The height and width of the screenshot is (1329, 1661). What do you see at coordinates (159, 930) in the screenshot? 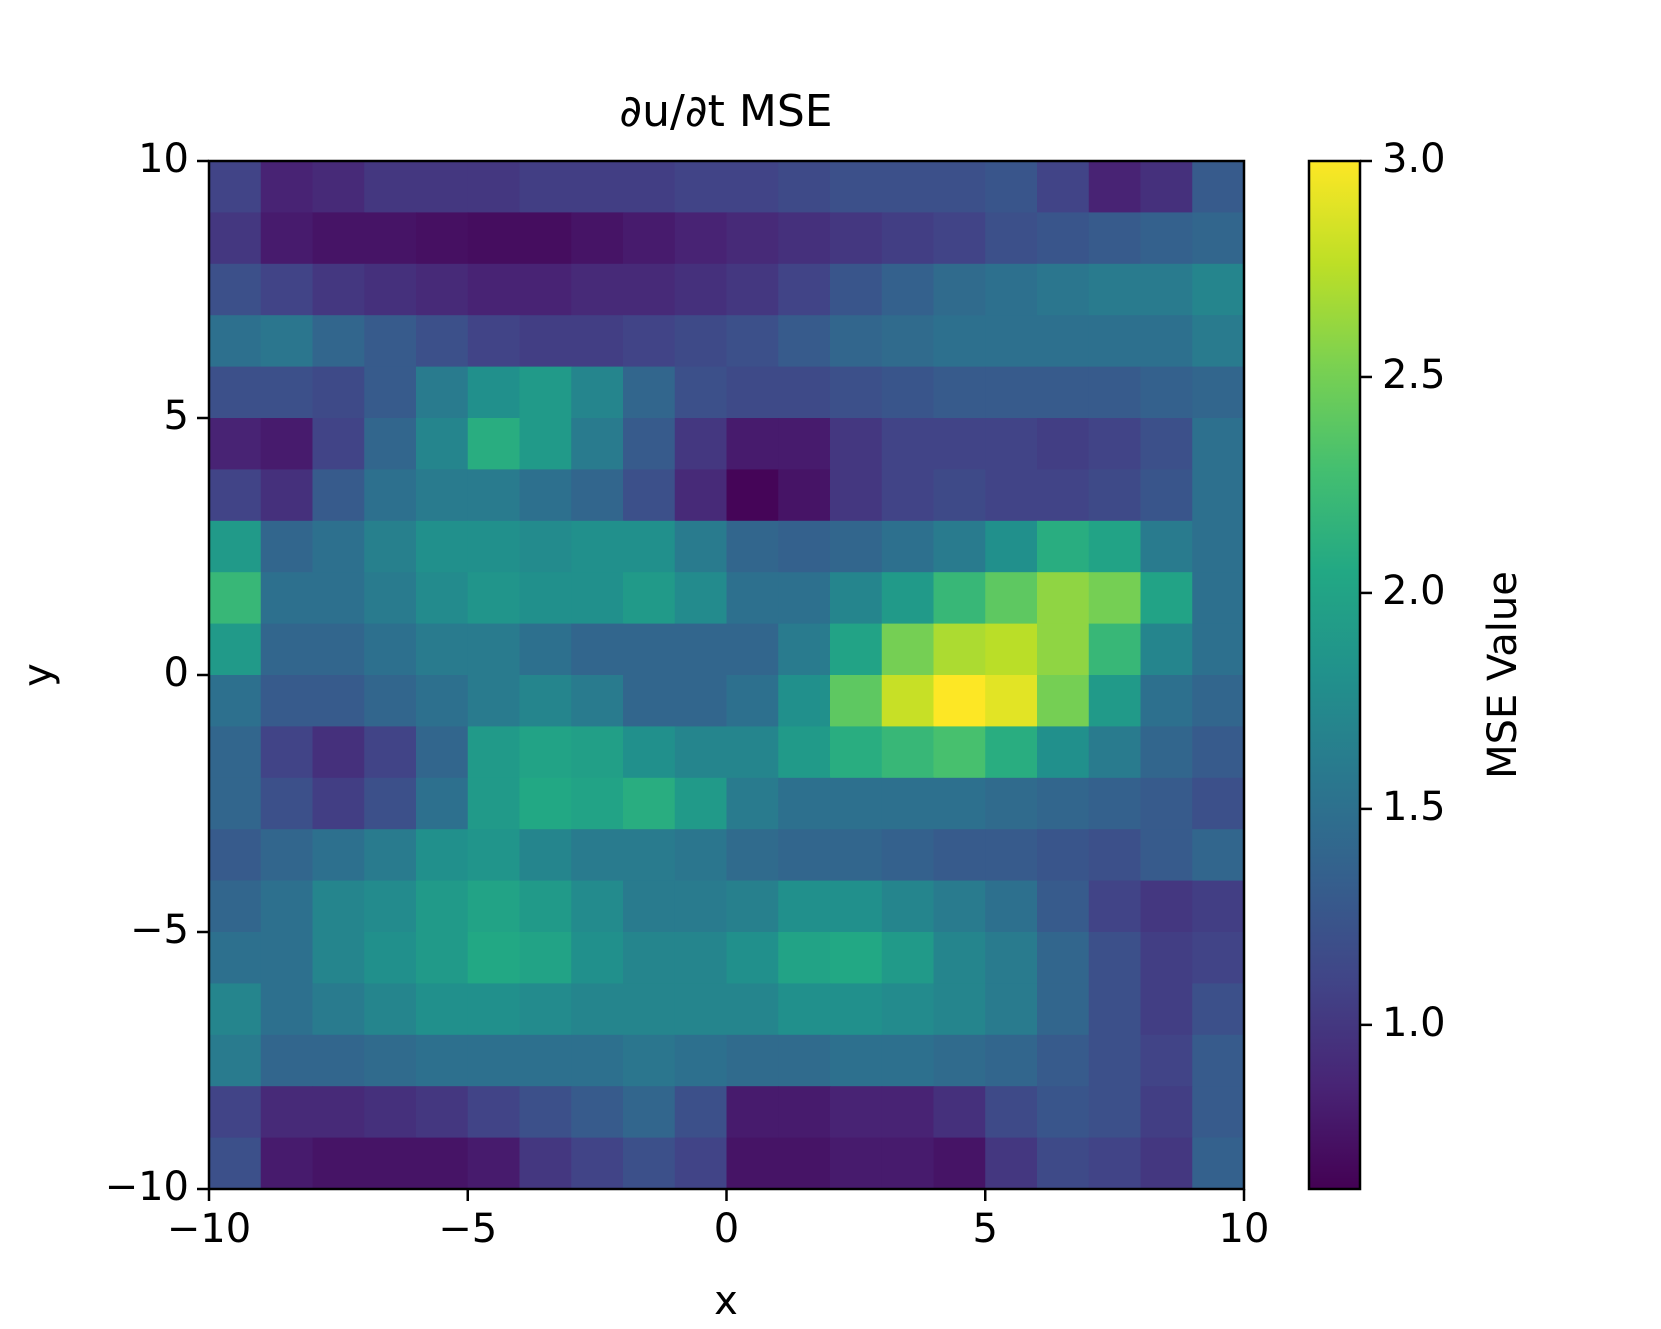
I see `y-tick-label: −5` at bounding box center [159, 930].